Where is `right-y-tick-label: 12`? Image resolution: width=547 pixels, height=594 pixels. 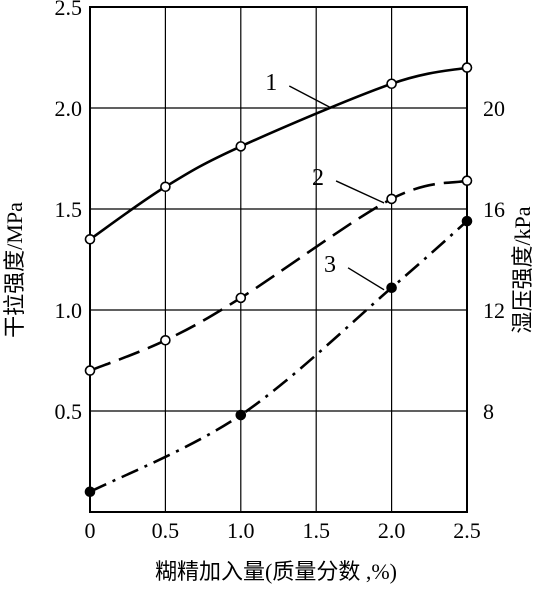
right-y-tick-label: 12 is located at coordinates (494, 310).